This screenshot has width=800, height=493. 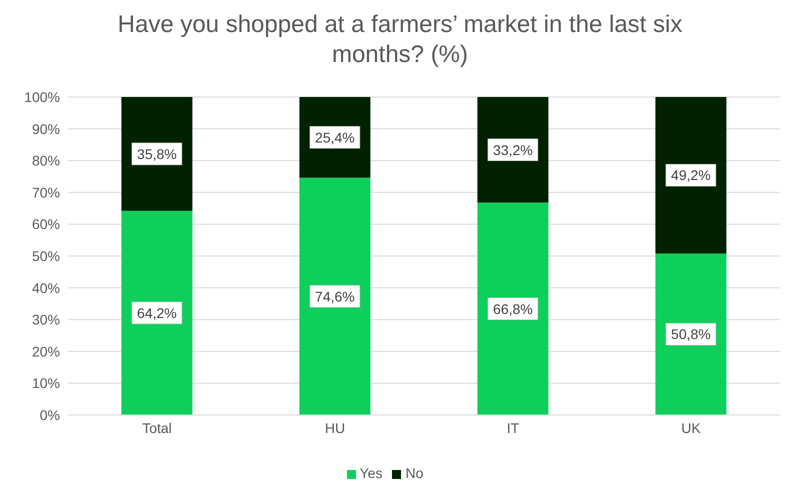 I want to click on x-tick-label: IT, so click(x=513, y=428).